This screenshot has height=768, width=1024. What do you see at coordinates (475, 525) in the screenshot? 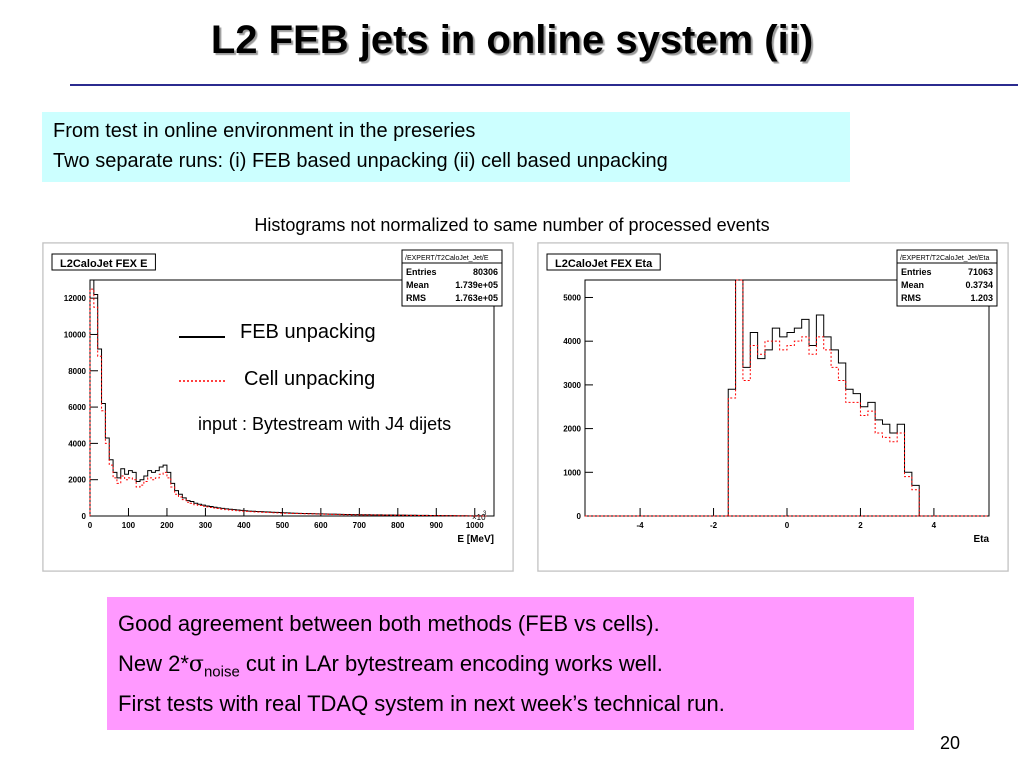
I see `x-tick-label: 1000` at bounding box center [475, 525].